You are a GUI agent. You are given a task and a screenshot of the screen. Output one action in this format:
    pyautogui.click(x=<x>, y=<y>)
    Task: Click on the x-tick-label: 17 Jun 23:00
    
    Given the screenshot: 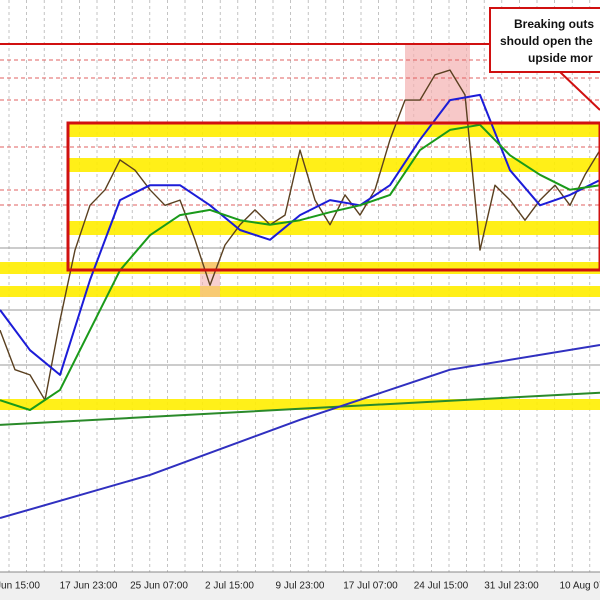 What is the action you would take?
    pyautogui.click(x=89, y=586)
    